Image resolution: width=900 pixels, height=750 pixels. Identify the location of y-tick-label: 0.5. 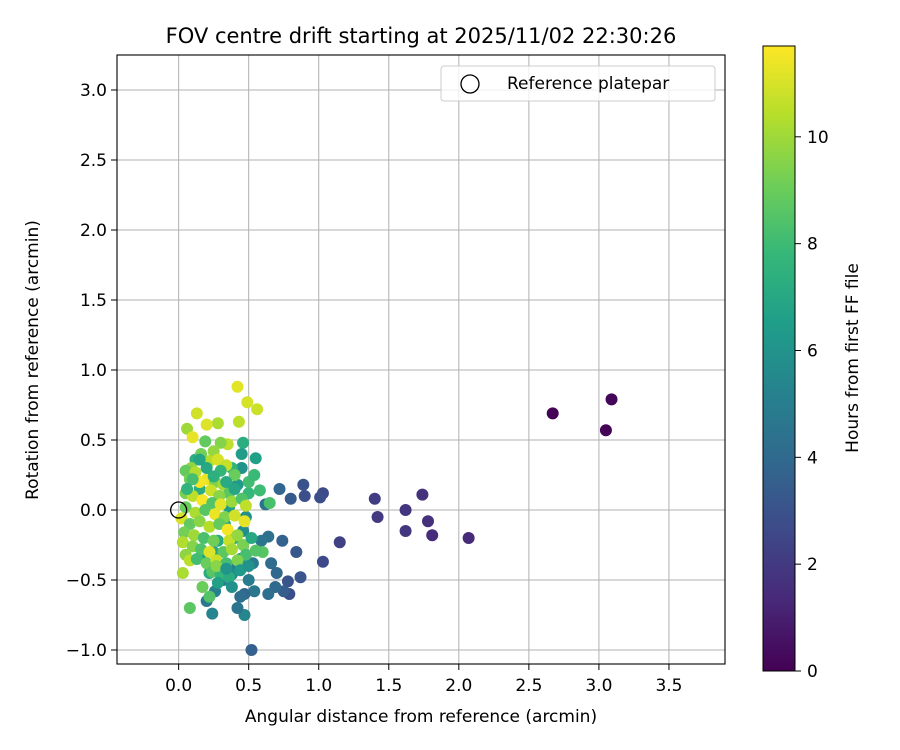
(93, 441).